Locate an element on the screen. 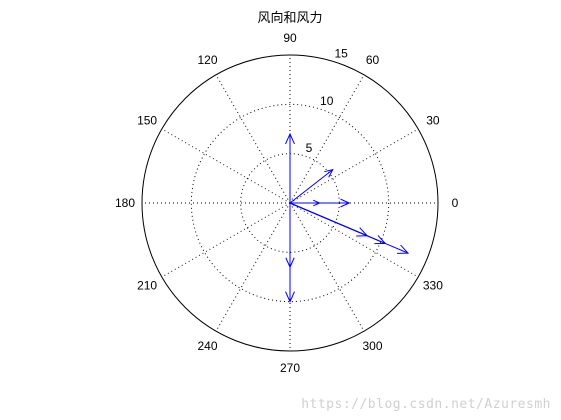 The height and width of the screenshot is (420, 561). wind-vectors is located at coordinates (347, 217).